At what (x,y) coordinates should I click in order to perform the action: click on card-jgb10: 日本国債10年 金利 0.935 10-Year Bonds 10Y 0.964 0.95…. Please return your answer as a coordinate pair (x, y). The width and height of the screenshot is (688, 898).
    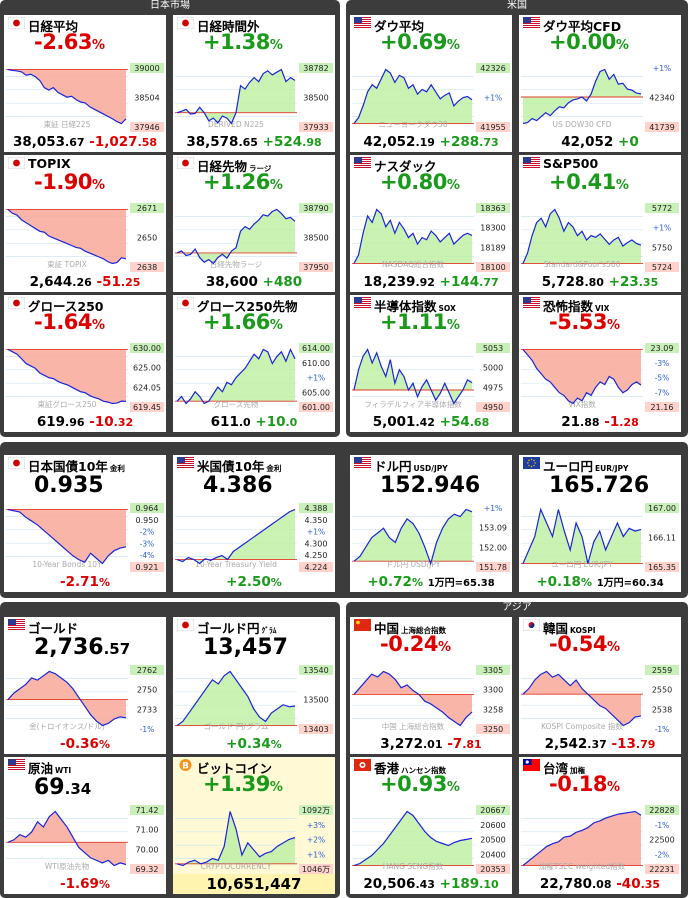
    Looking at the image, I should click on (85, 523).